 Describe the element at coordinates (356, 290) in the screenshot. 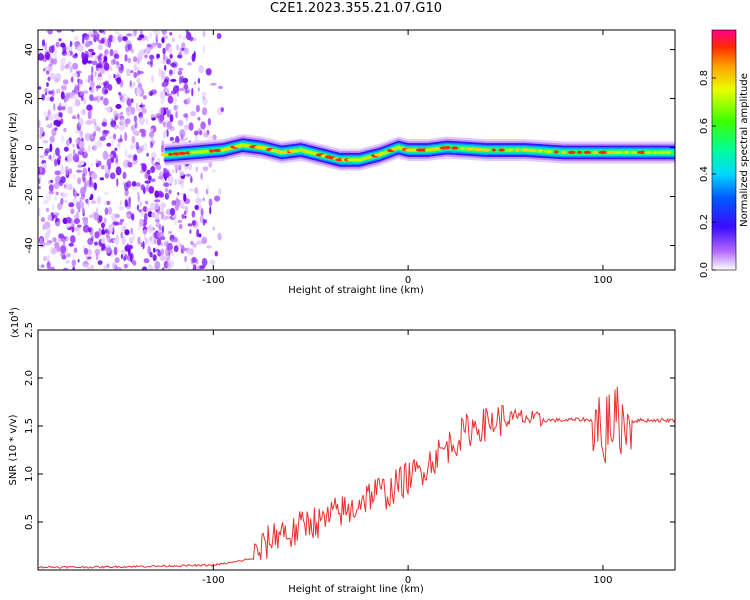

I see `spectrogram-x-axis-label: Height of straight line (km)` at that location.